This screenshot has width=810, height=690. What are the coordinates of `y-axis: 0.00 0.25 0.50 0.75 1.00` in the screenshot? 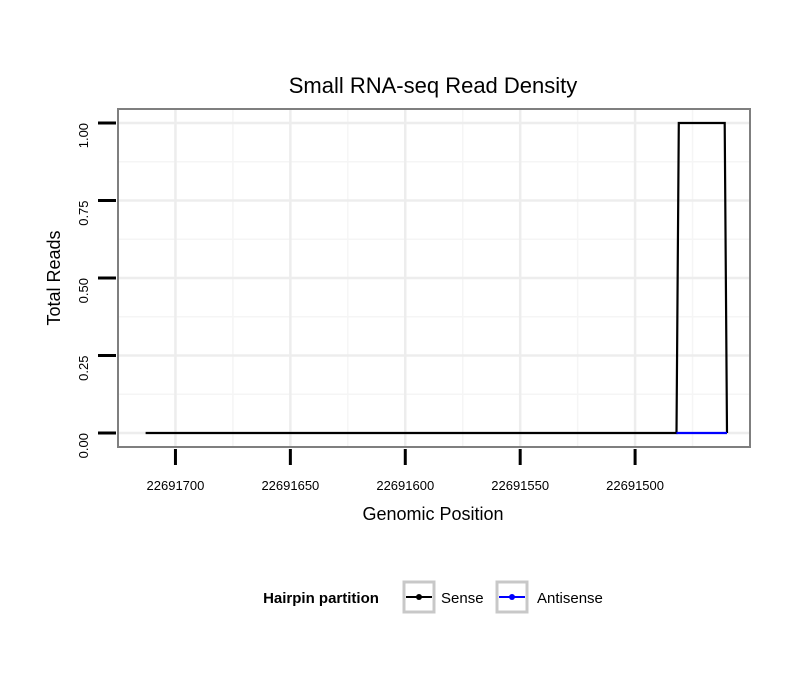 It's located at (96, 289).